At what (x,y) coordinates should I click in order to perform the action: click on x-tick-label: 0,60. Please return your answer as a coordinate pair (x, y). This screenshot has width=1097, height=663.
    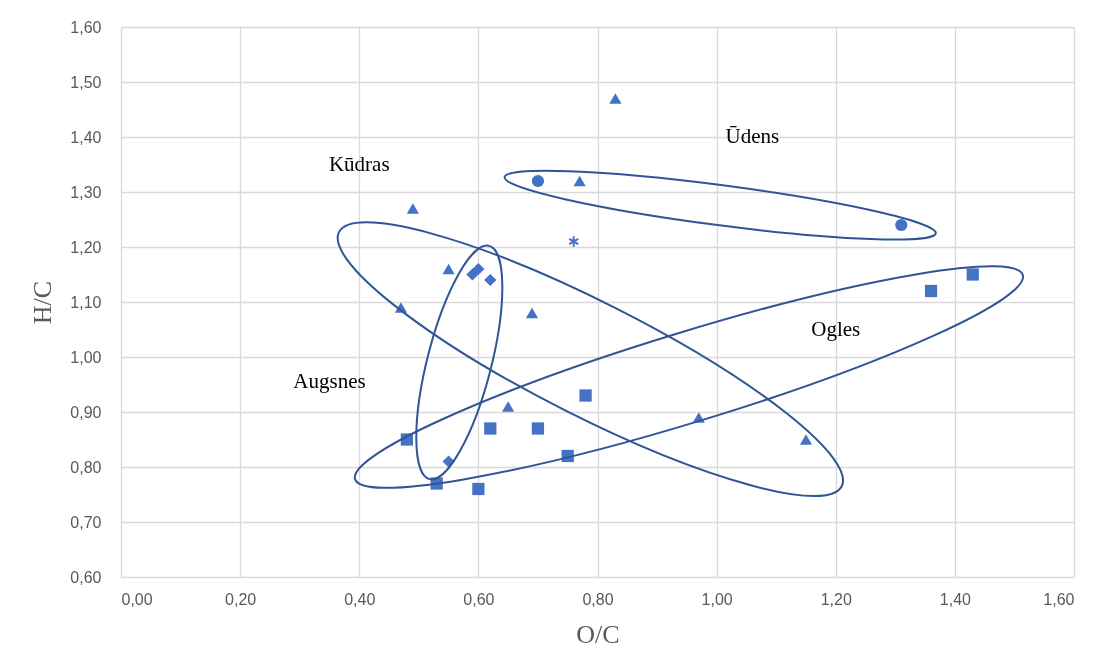
    Looking at the image, I should click on (479, 599).